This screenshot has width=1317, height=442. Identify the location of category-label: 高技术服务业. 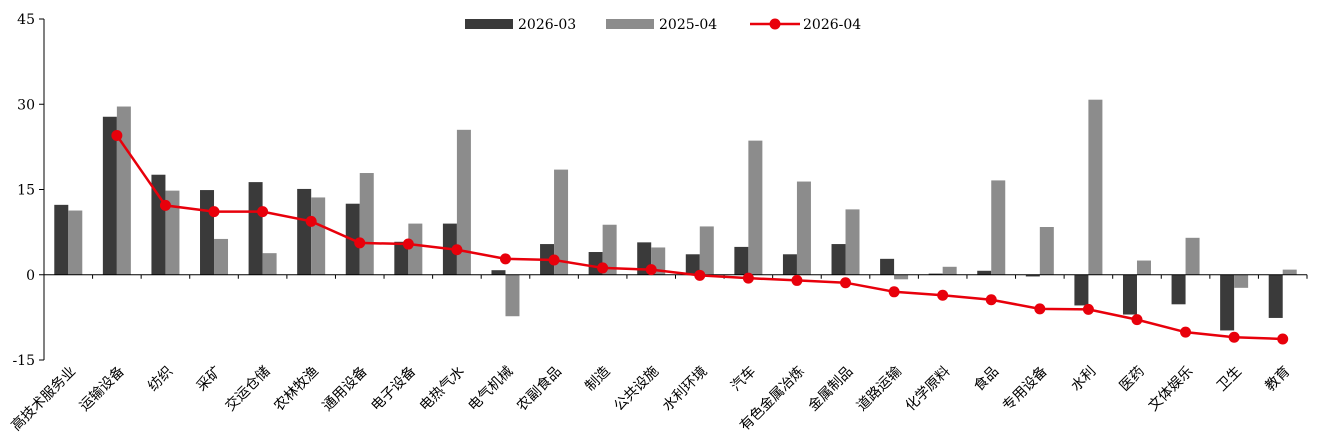
(43, 398).